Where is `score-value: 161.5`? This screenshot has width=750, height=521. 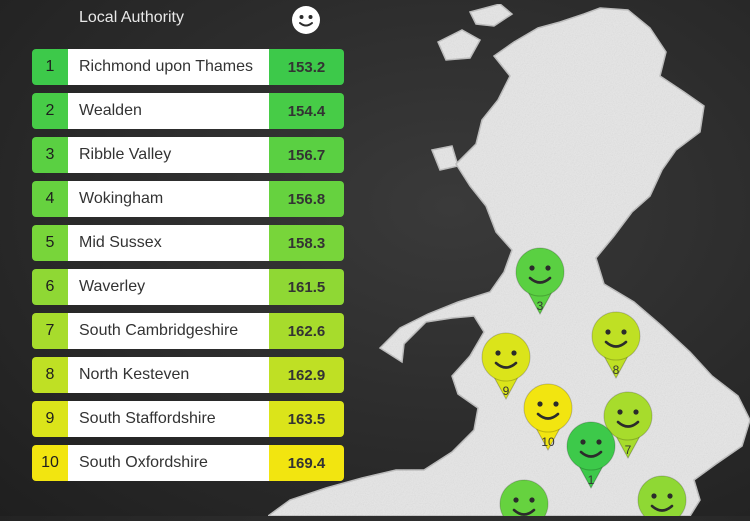 score-value: 161.5 is located at coordinates (306, 287).